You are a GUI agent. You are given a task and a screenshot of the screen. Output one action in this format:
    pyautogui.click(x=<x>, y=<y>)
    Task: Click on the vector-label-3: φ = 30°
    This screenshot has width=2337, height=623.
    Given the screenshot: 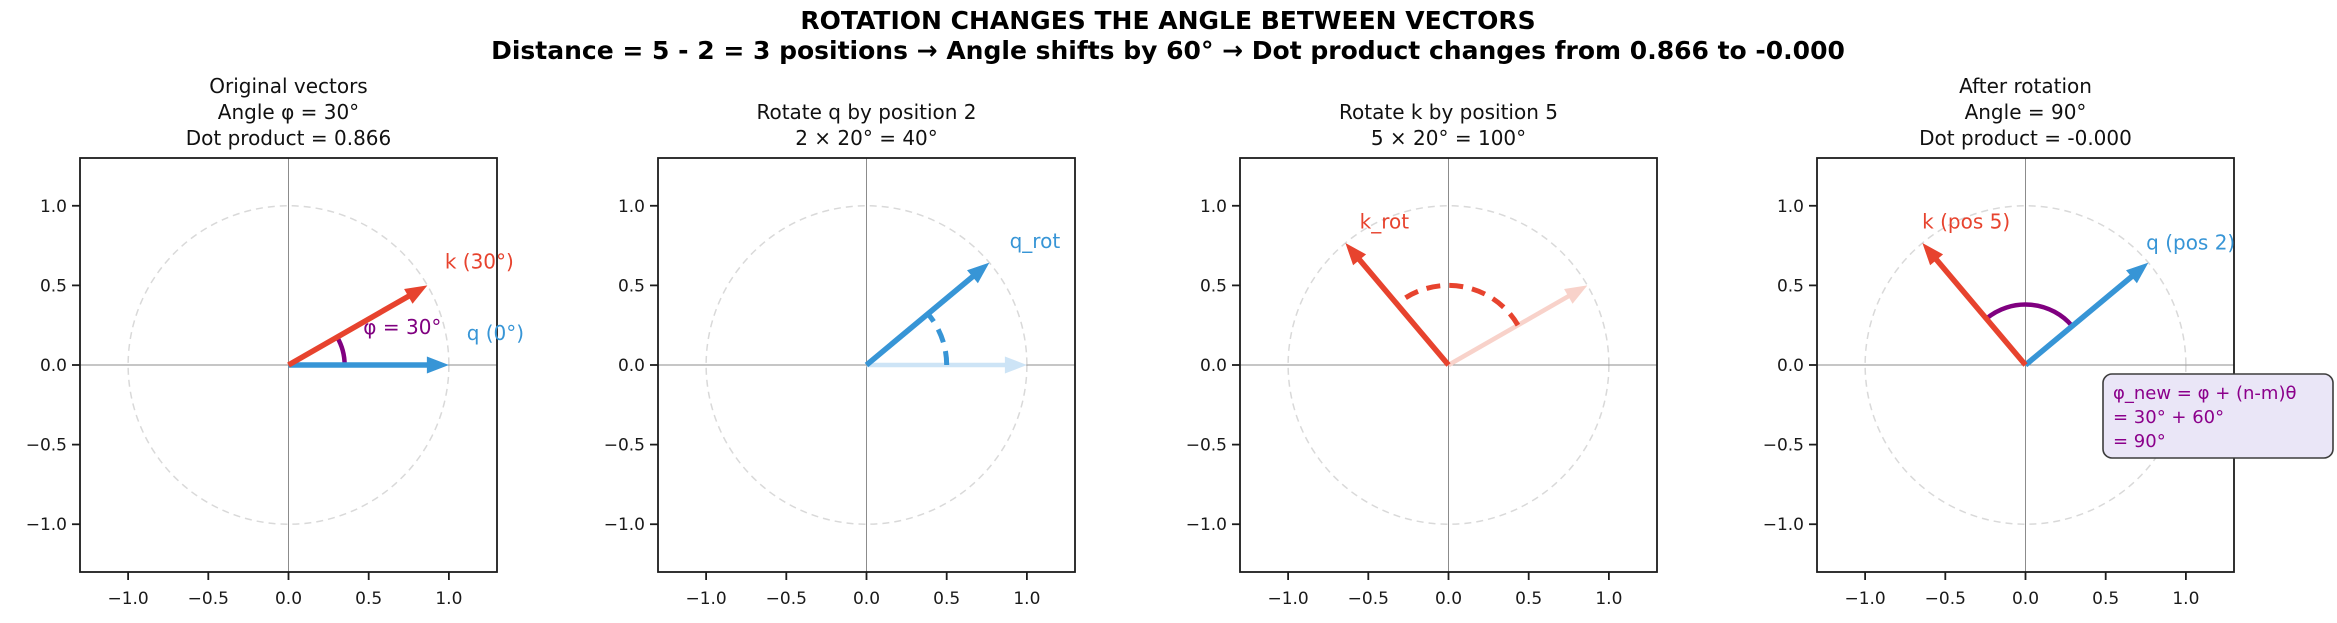 What is the action you would take?
    pyautogui.click(x=402, y=327)
    